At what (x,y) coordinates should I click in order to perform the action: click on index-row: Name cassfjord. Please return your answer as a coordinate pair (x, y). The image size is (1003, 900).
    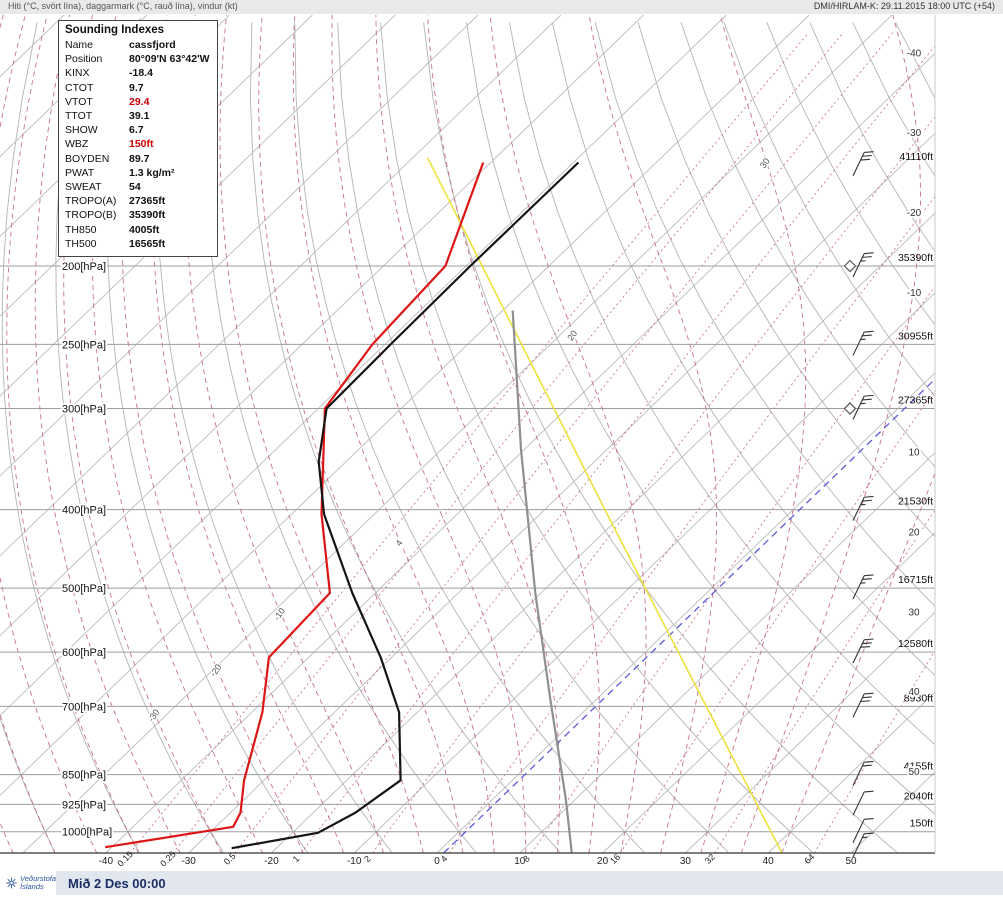
    Looking at the image, I should click on (138, 45).